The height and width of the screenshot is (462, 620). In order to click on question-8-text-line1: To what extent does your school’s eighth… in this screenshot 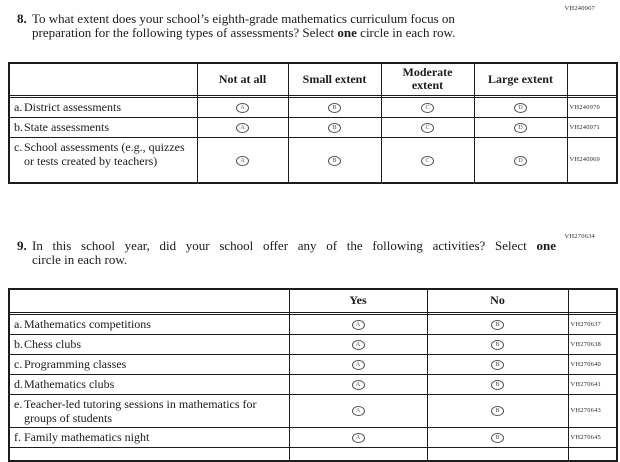, I will do `click(243, 18)`.